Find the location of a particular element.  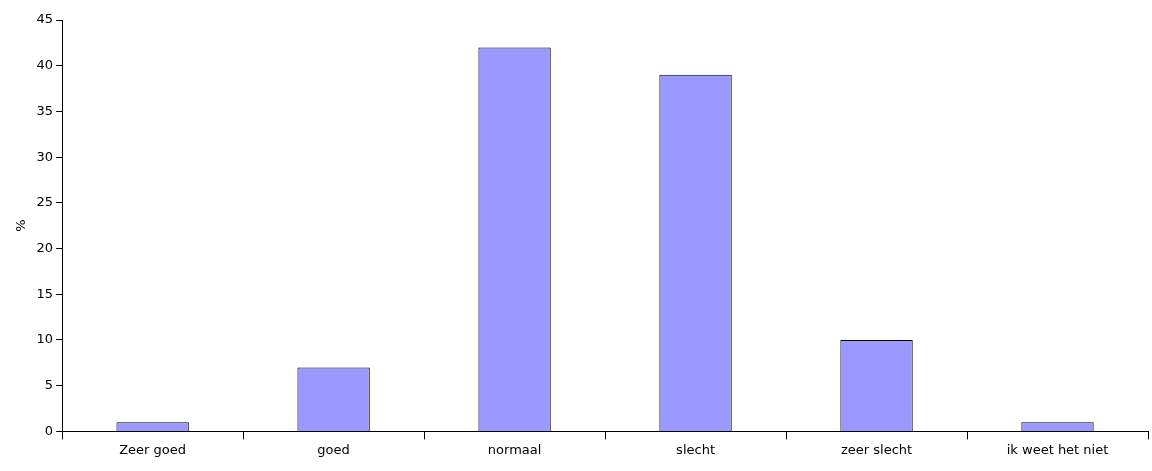

x-tick-label: normaal is located at coordinates (514, 449).